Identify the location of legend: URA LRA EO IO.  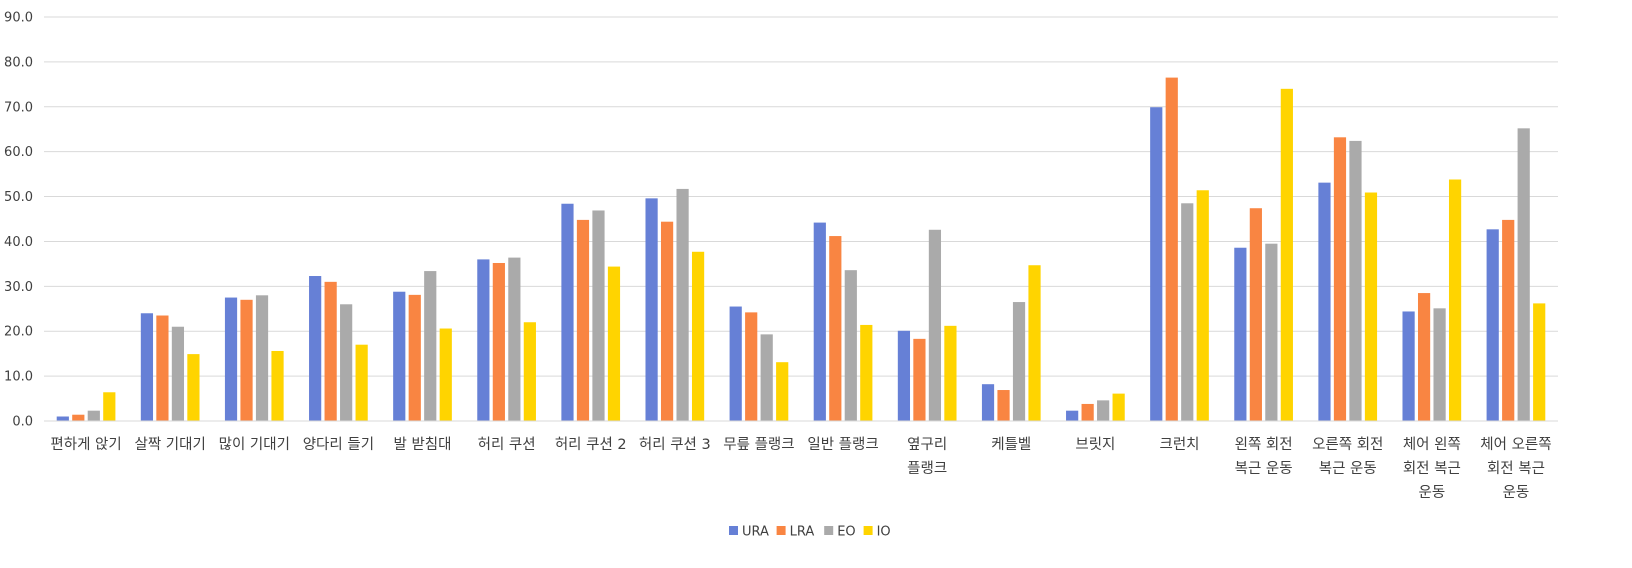
(810, 532).